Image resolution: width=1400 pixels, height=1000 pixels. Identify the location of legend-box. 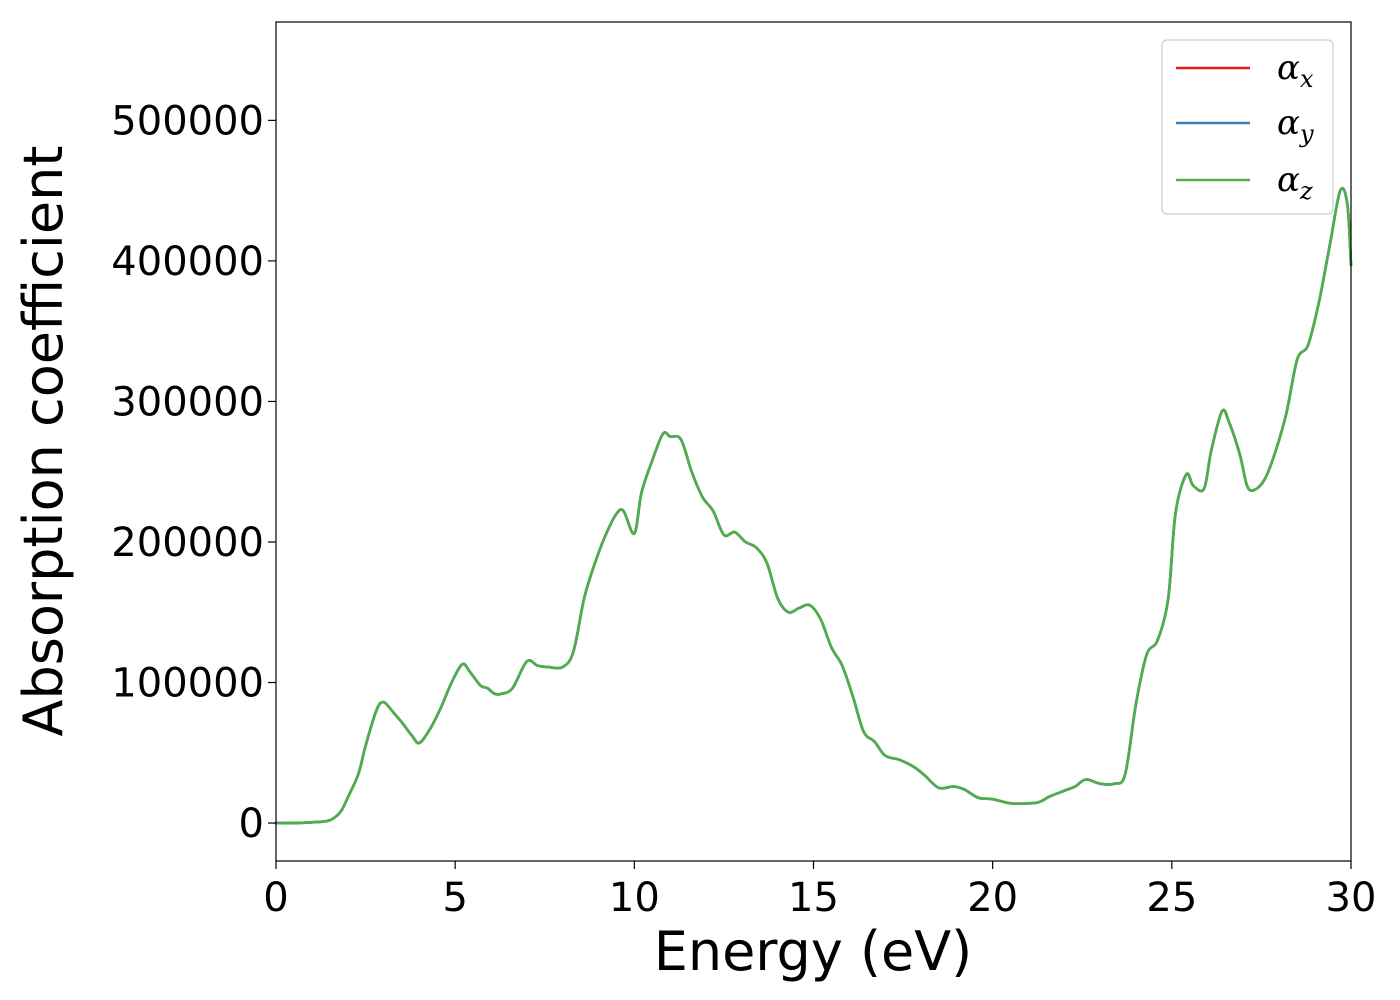
(1247, 127).